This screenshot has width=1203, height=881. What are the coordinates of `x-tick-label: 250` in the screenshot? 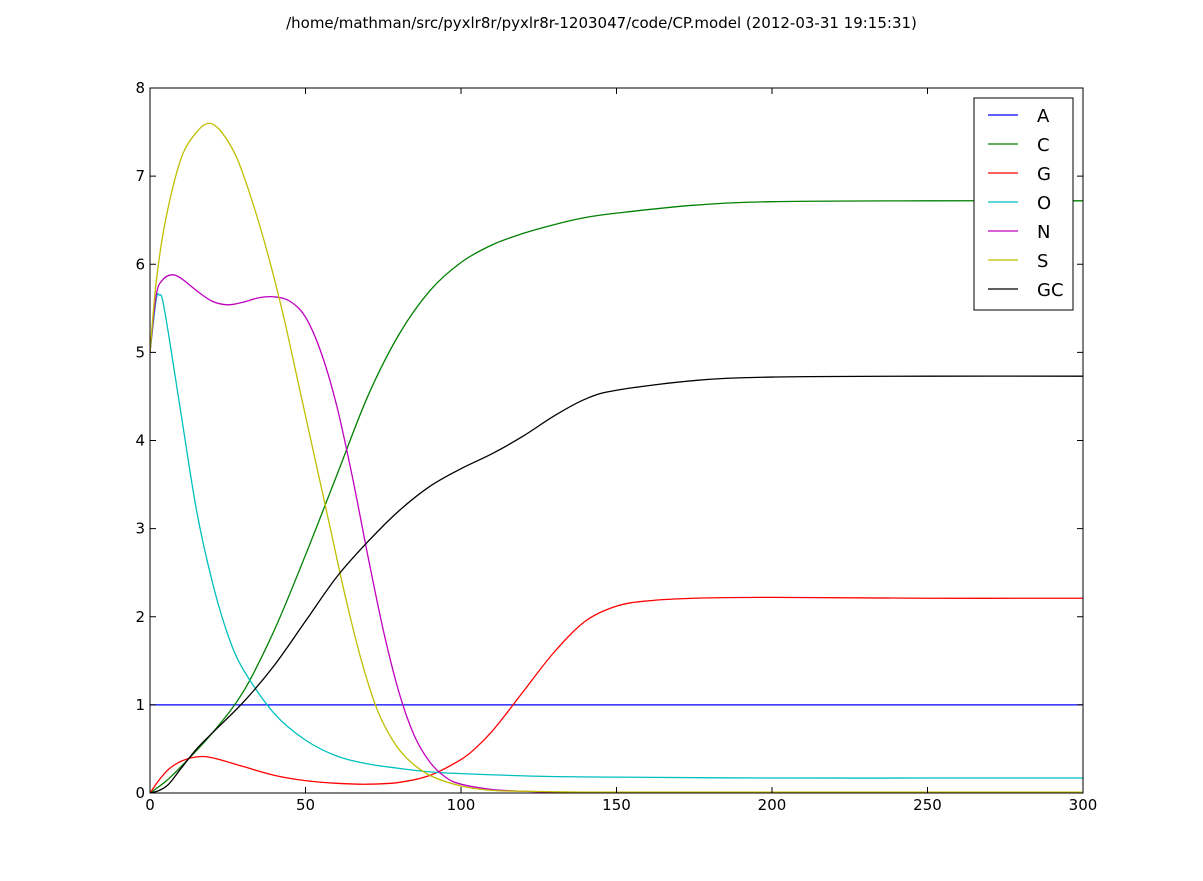 It's located at (927, 805).